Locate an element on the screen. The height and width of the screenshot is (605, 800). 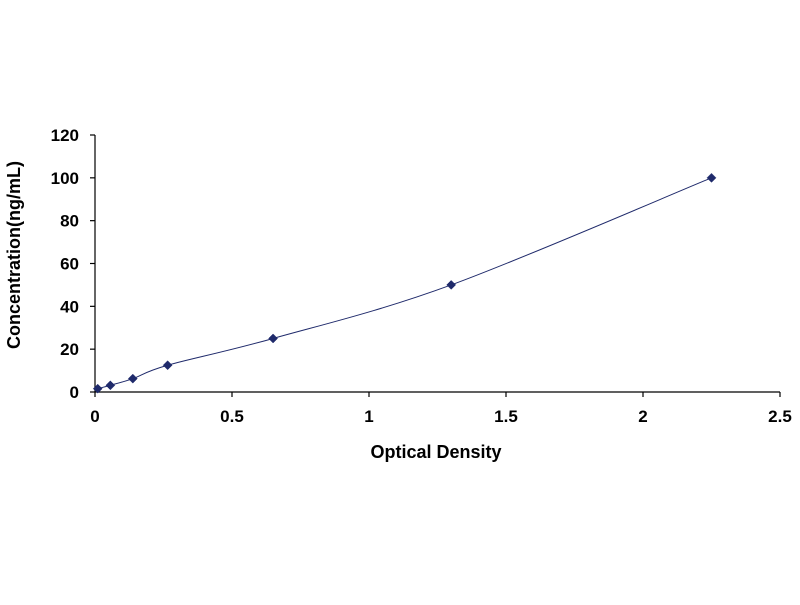
x-tick-label: 2 is located at coordinates (642, 416).